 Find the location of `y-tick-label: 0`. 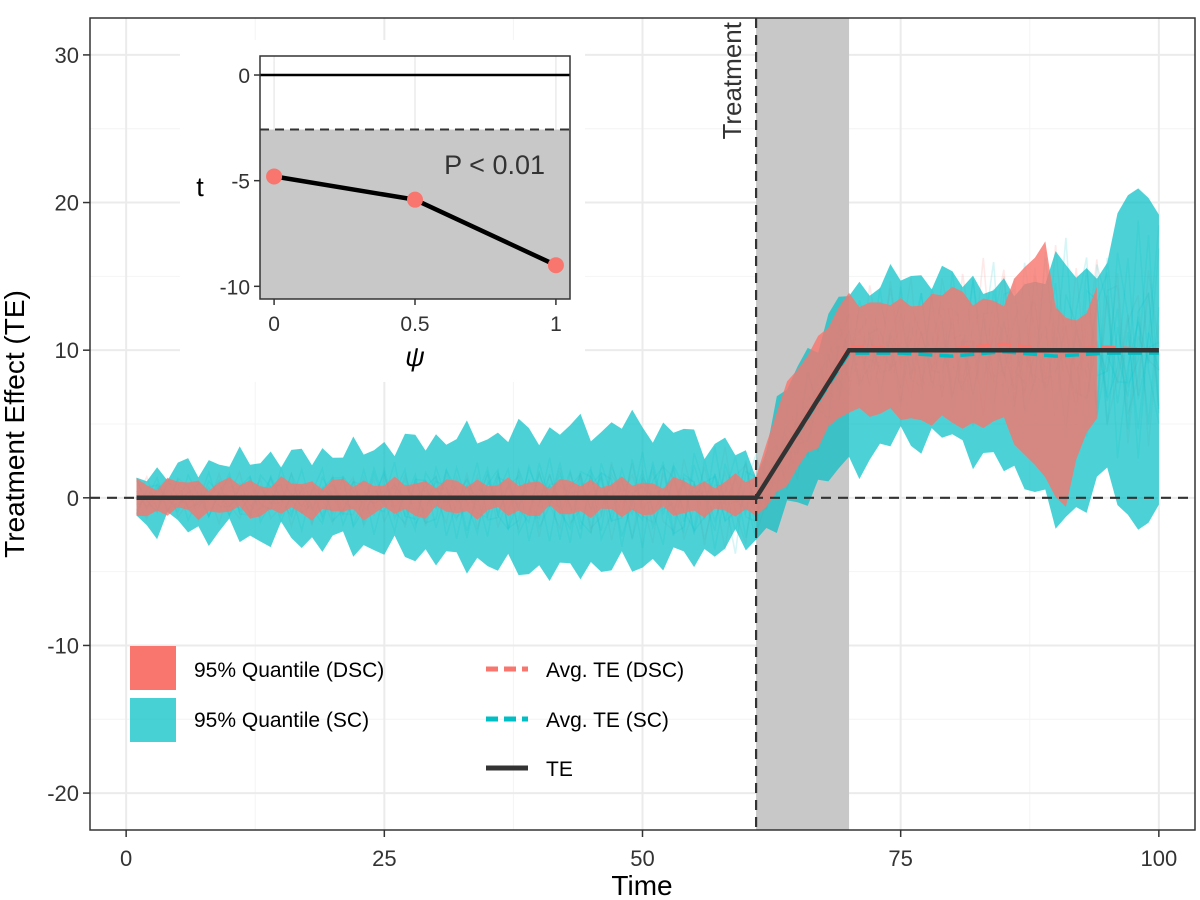

y-tick-label: 0 is located at coordinates (73, 498).